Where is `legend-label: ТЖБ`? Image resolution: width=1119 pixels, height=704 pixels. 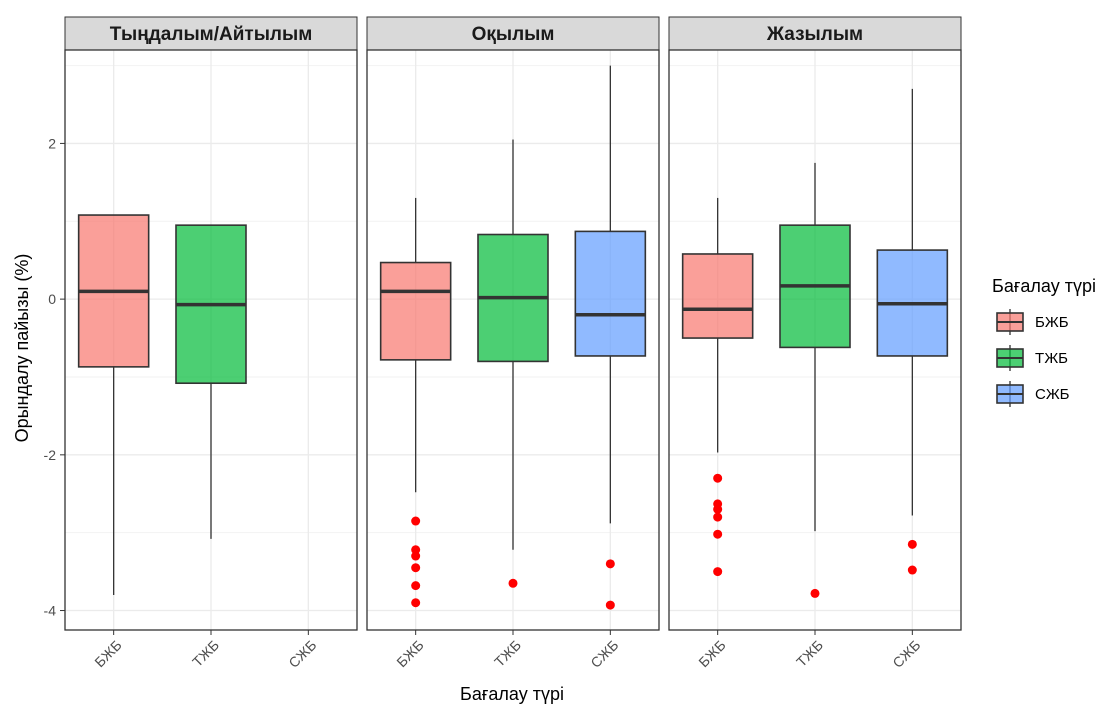 legend-label: ТЖБ is located at coordinates (1051, 358).